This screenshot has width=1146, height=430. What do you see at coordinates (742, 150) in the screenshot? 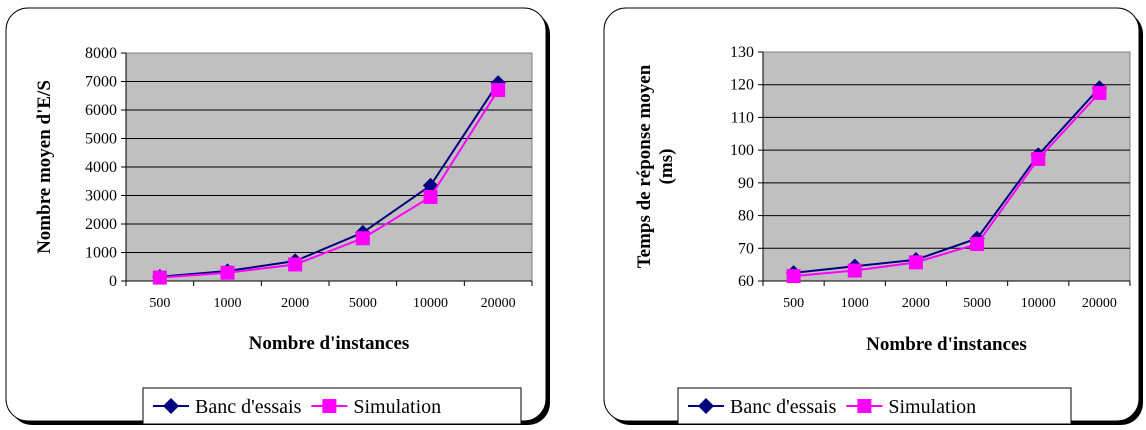
I see `y-tick-label: 100` at bounding box center [742, 150].